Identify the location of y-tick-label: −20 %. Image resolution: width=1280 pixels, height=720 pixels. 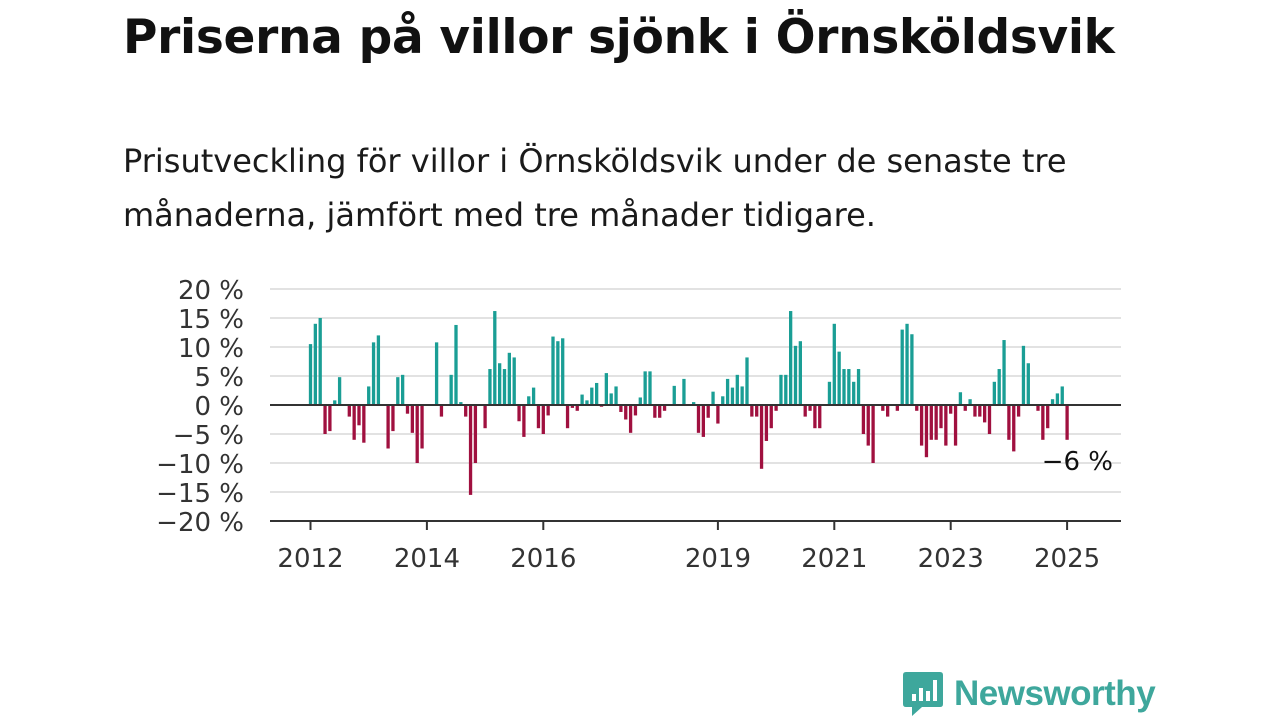
(200, 523).